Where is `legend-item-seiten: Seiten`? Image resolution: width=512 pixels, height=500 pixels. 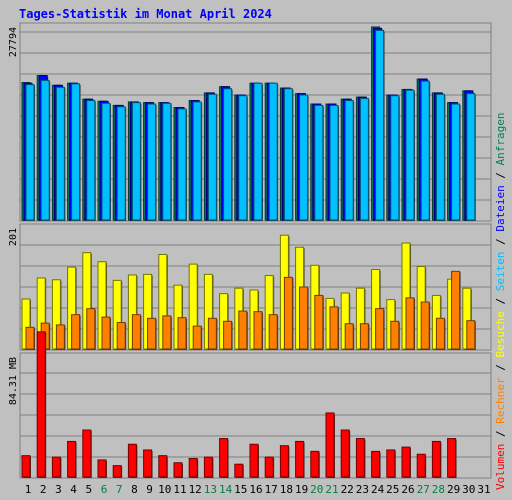 legend-item-seiten: Seiten is located at coordinates (500, 272).